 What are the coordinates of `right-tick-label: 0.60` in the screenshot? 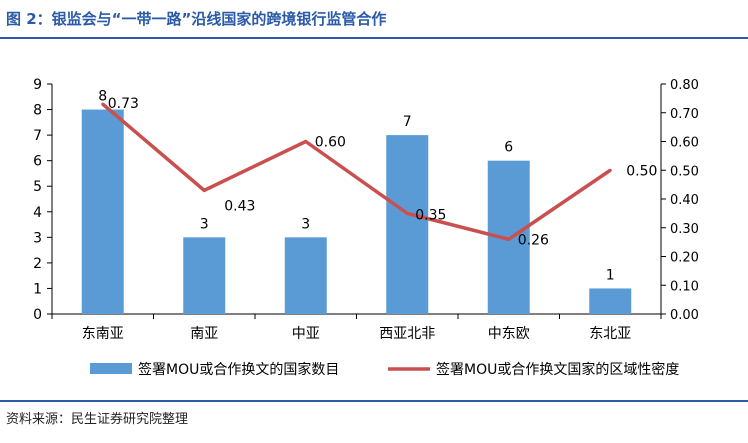 It's located at (684, 143).